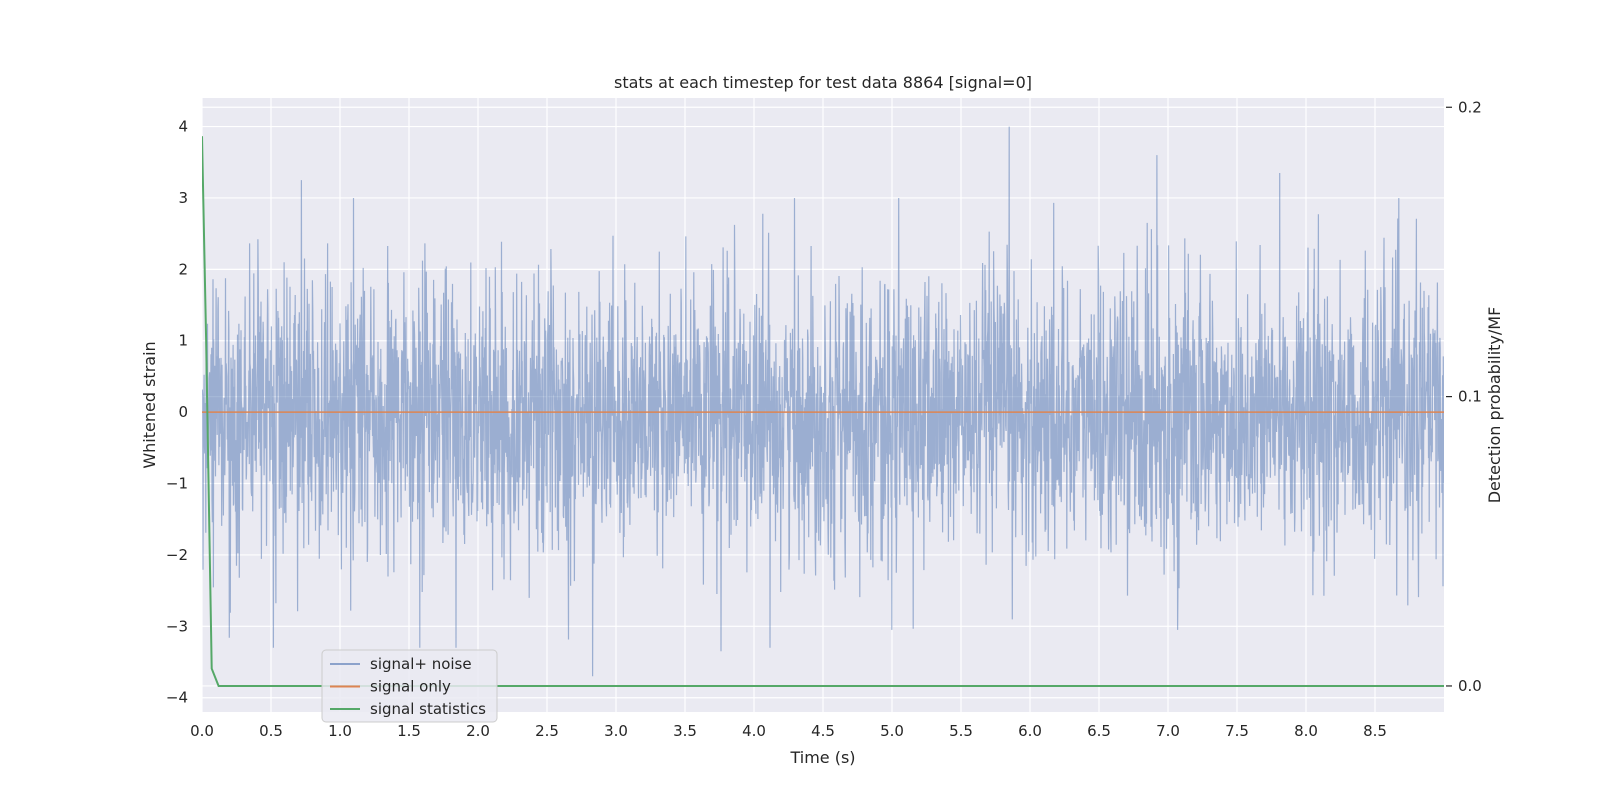 The width and height of the screenshot is (1600, 800). What do you see at coordinates (478, 731) in the screenshot?
I see `x-tick-label: 2.0` at bounding box center [478, 731].